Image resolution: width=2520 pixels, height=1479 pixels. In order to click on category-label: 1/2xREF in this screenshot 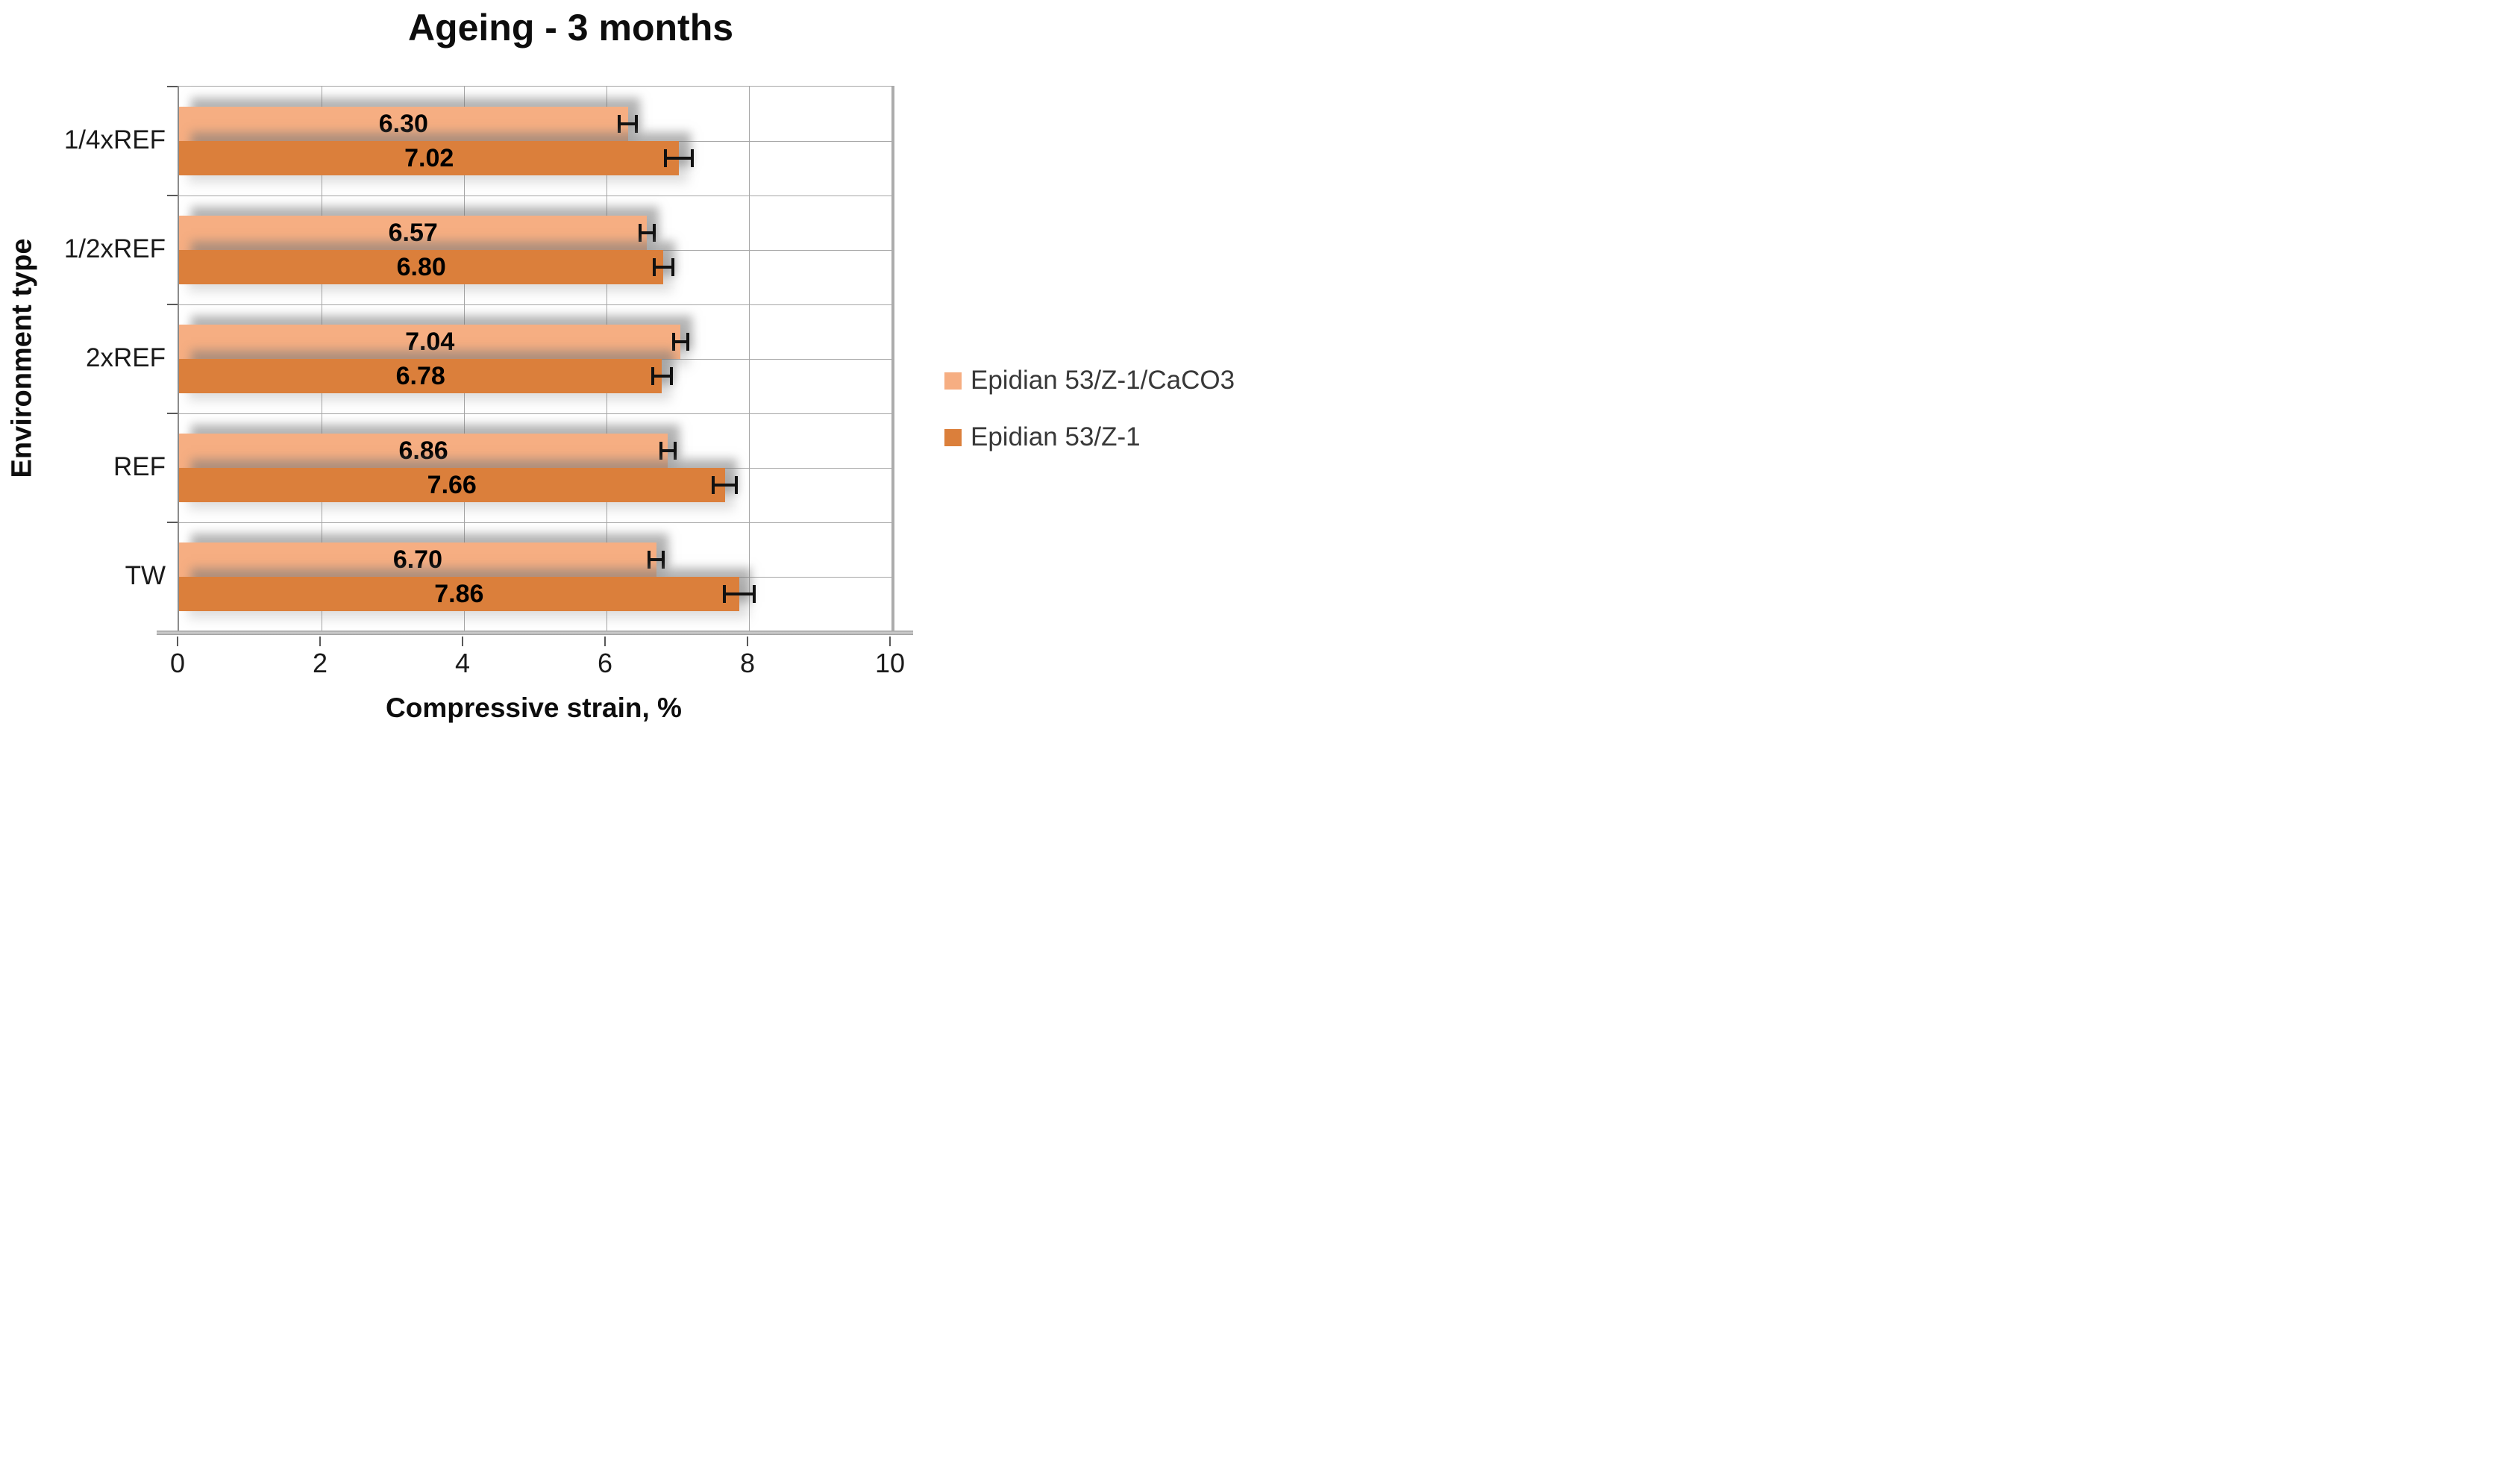, I will do `click(114, 248)`.